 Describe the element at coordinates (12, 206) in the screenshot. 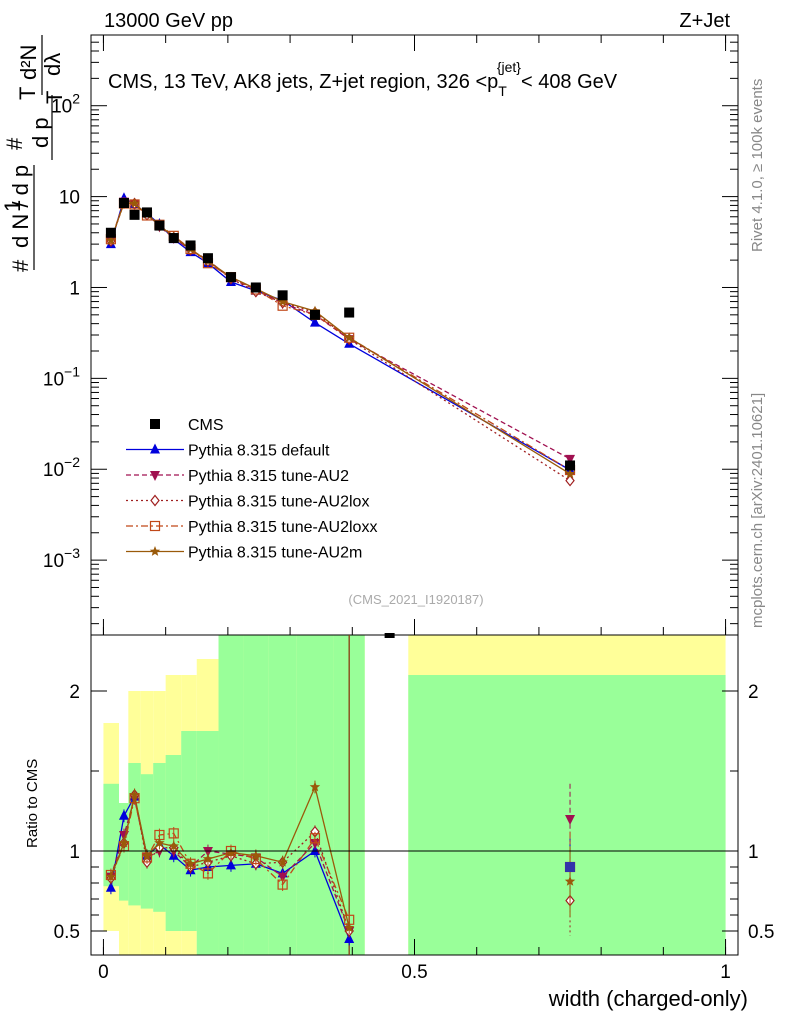

I see `svg-text: 1` at that location.